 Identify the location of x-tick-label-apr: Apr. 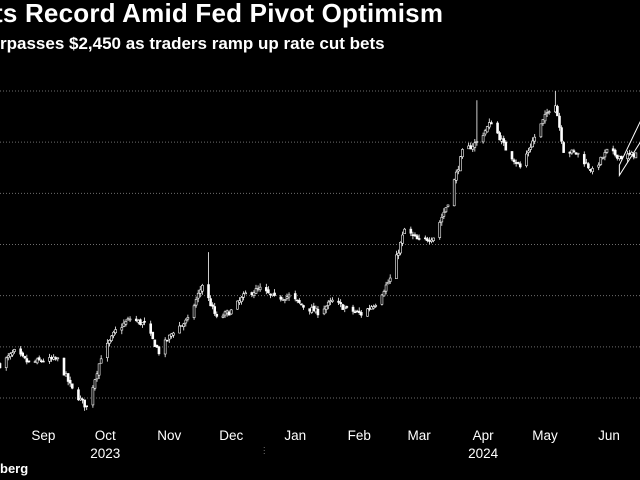
(484, 435).